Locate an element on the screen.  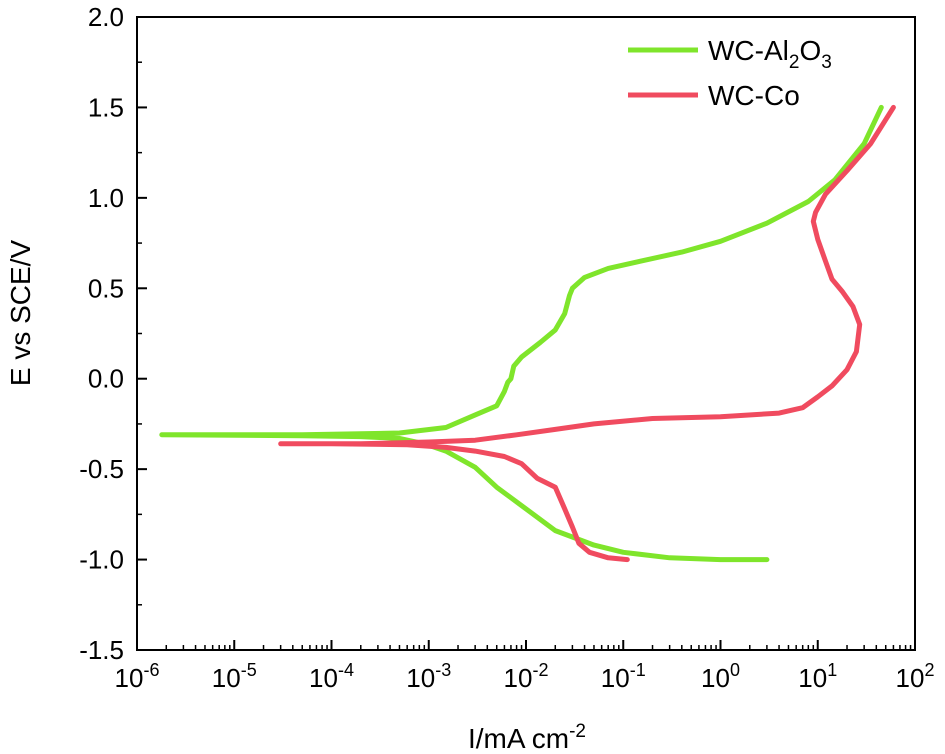
x-tick-label: 10⁻⁵ is located at coordinates (234, 676).